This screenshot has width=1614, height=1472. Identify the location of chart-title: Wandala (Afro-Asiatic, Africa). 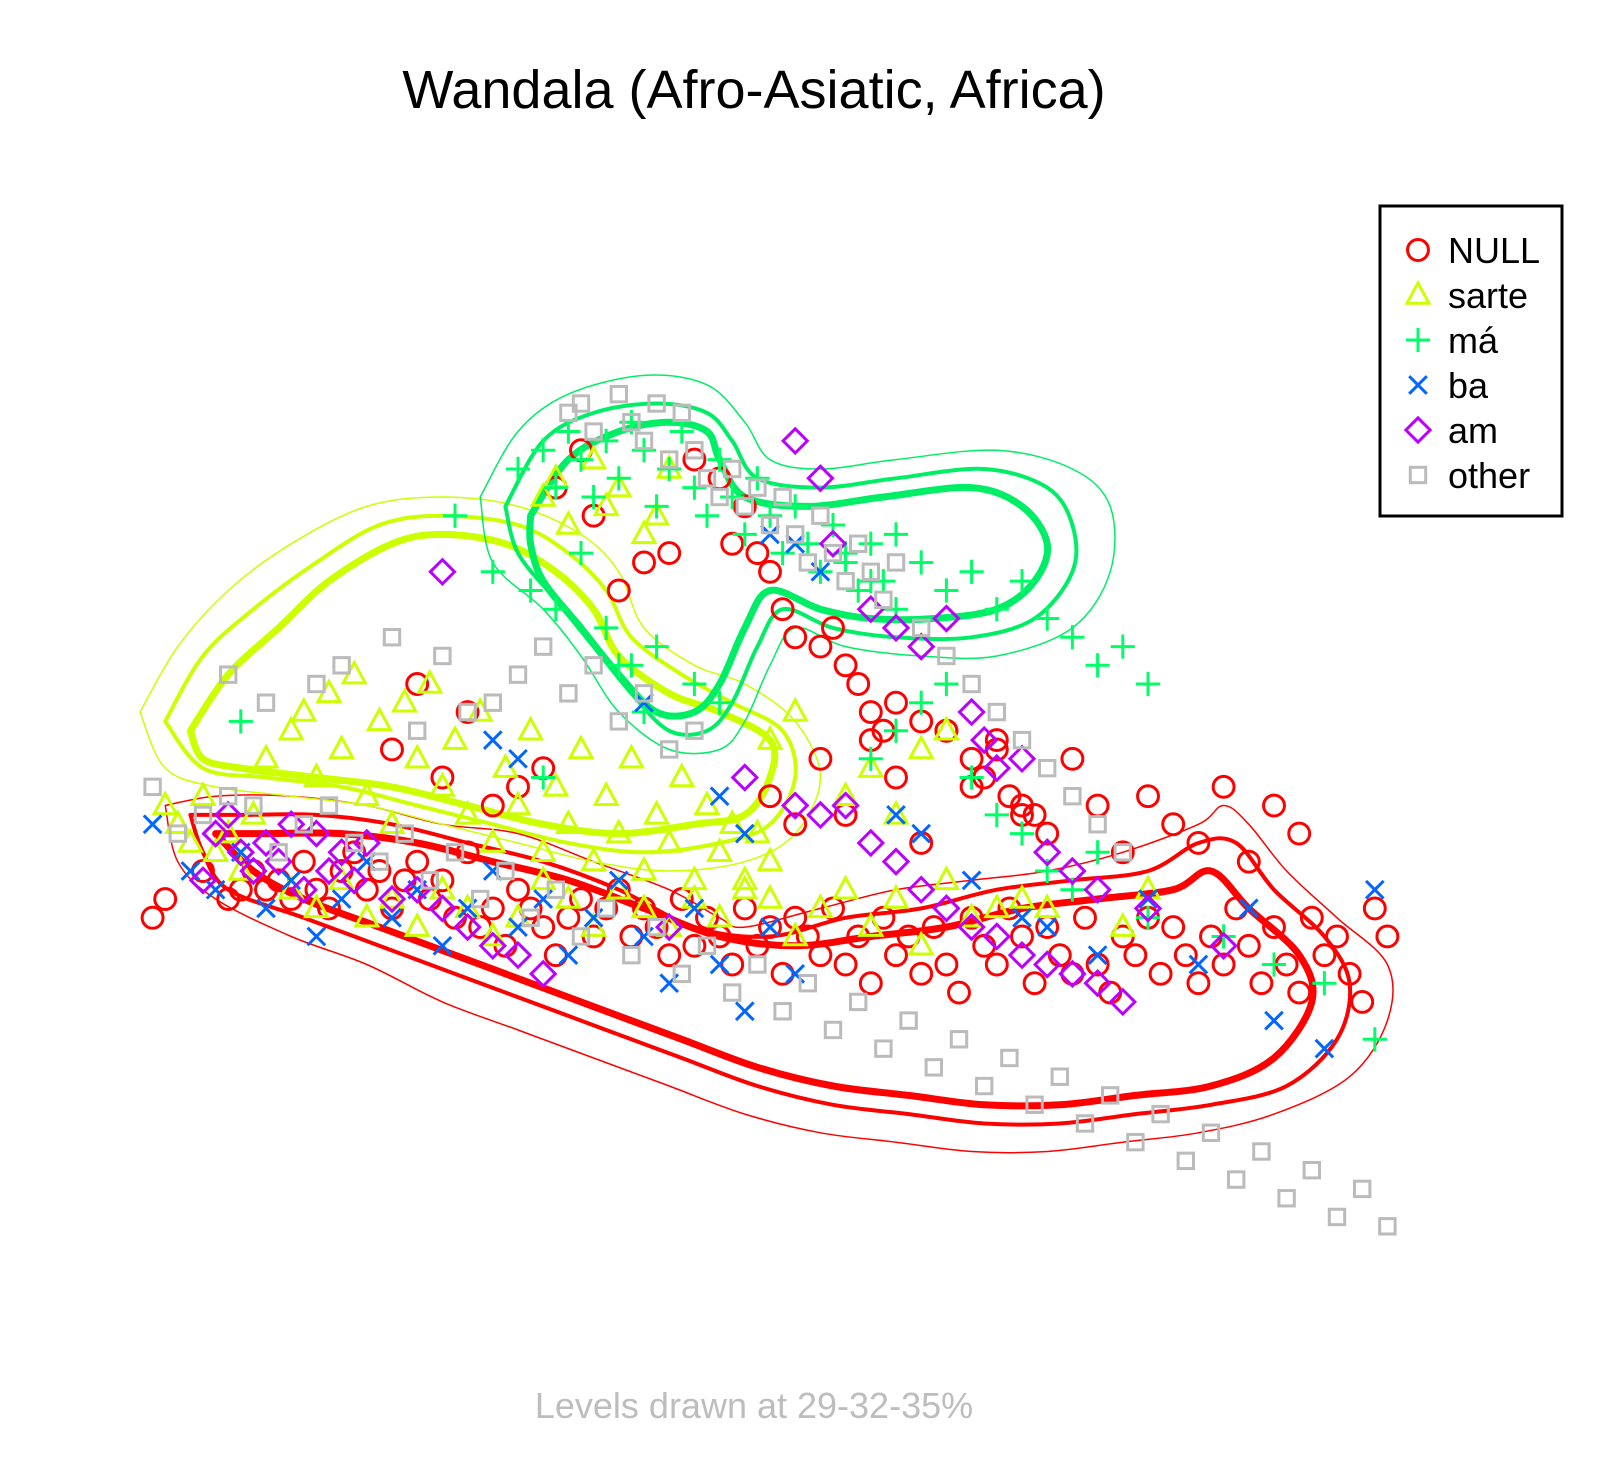
(753, 90).